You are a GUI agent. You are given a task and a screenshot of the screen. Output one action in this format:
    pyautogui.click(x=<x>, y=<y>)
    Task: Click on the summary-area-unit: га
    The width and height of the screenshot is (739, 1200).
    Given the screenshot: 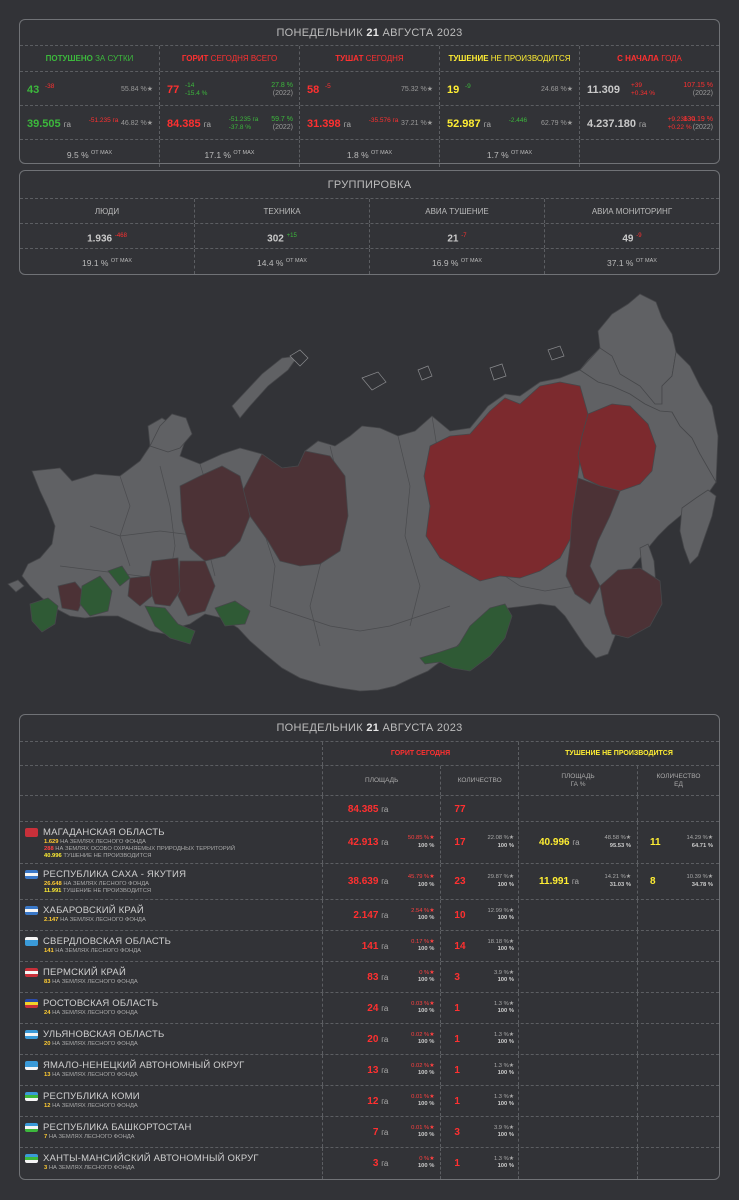 What is the action you would take?
    pyautogui.click(x=67, y=124)
    